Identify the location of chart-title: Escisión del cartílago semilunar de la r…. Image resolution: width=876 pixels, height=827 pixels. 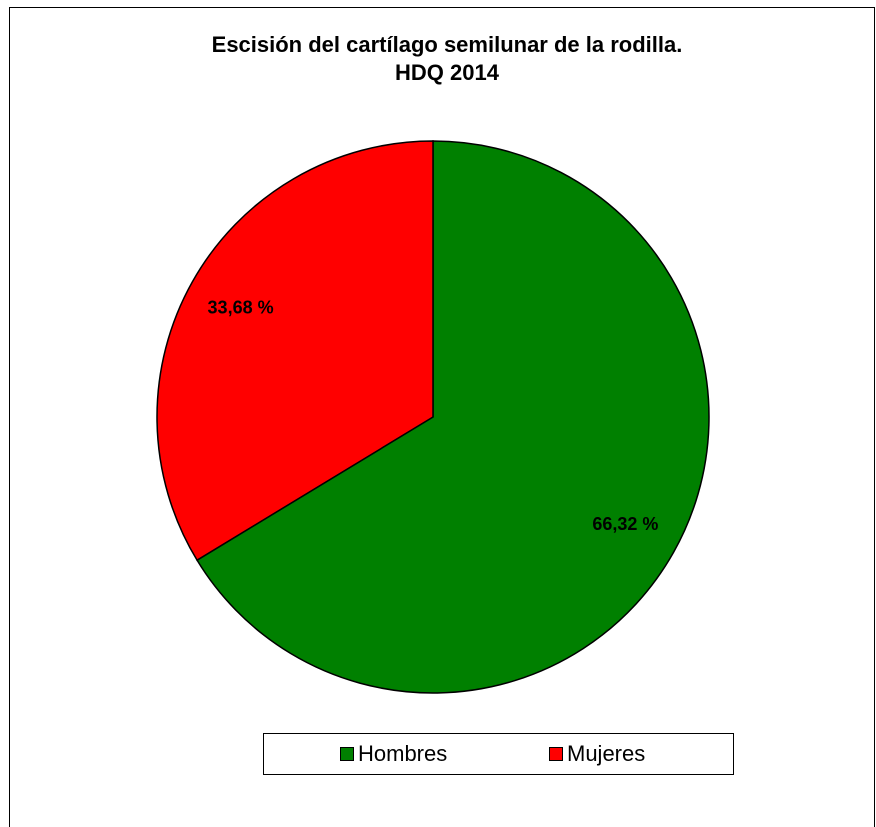
(447, 44).